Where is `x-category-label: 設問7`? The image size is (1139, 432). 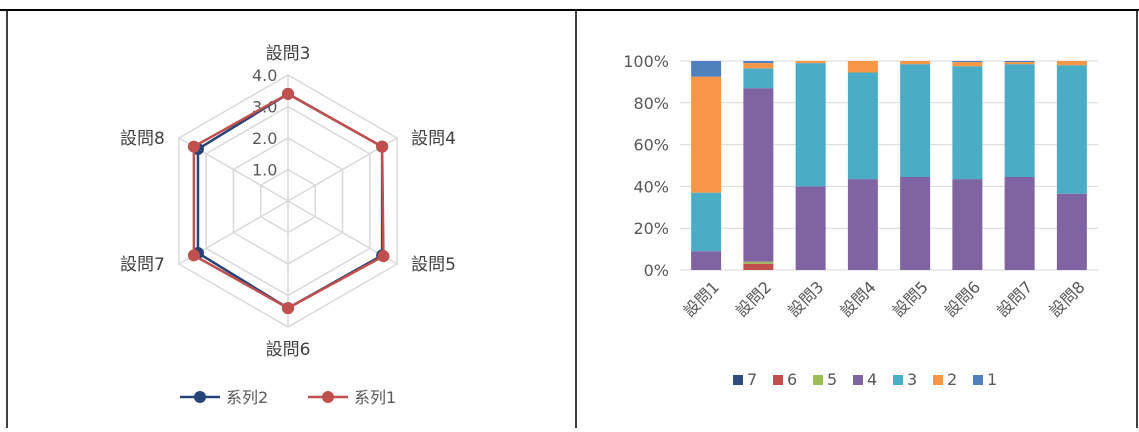 x-category-label: 設問7 is located at coordinates (1014, 298).